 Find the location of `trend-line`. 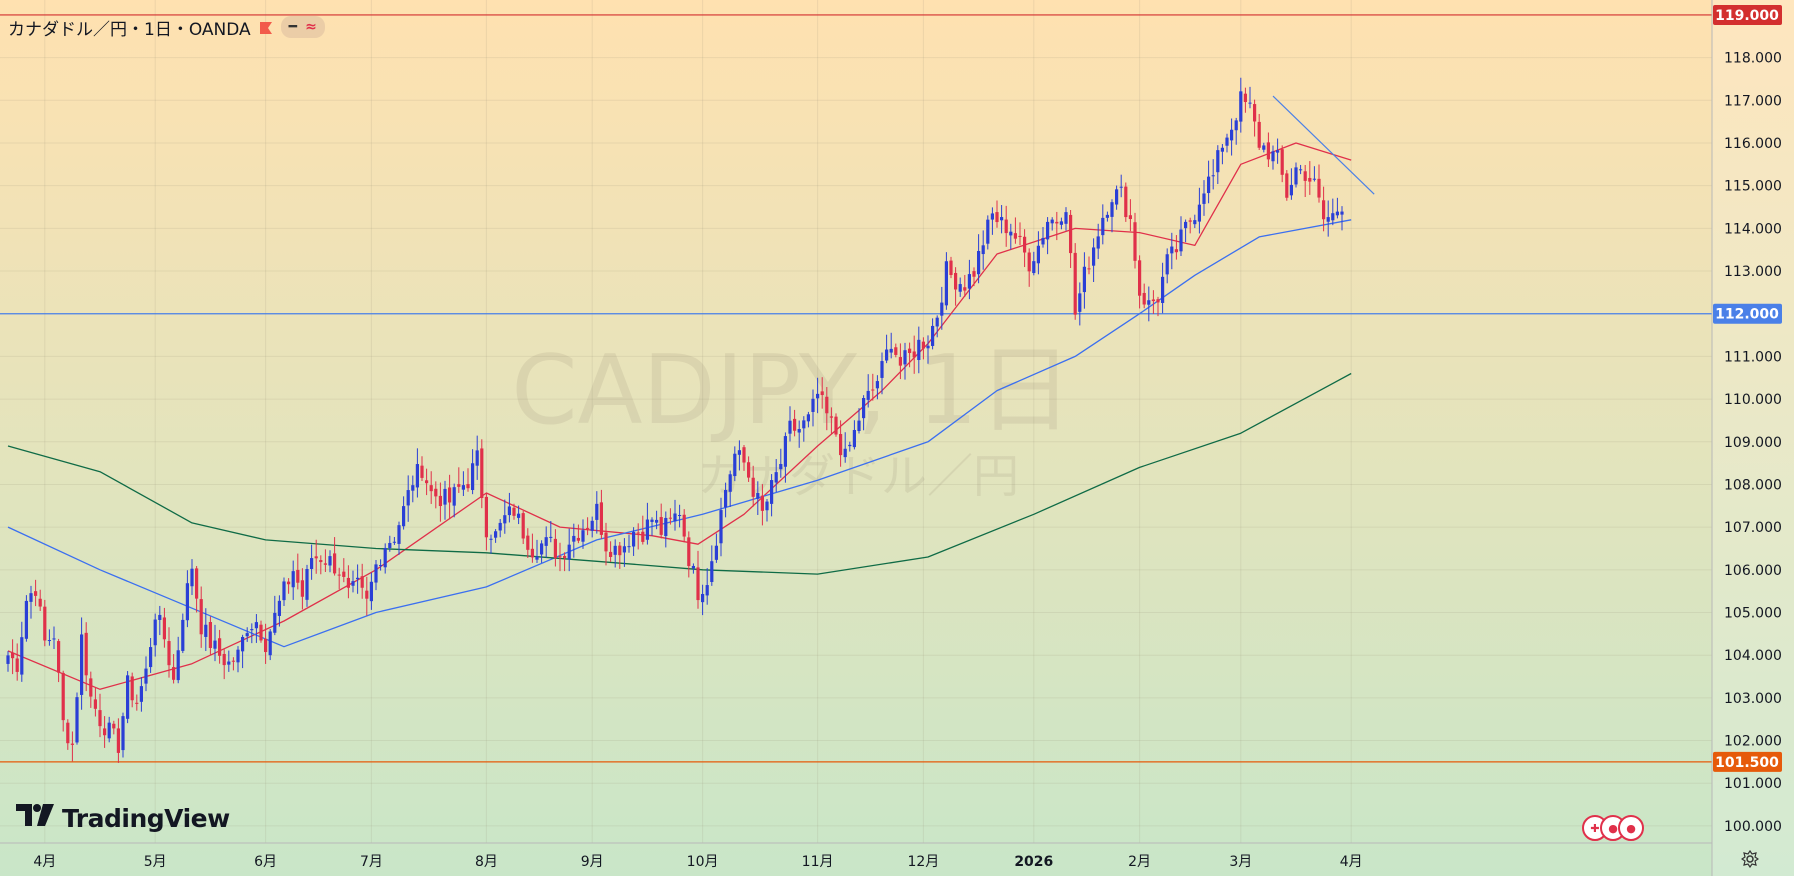

trend-line is located at coordinates (1323, 145).